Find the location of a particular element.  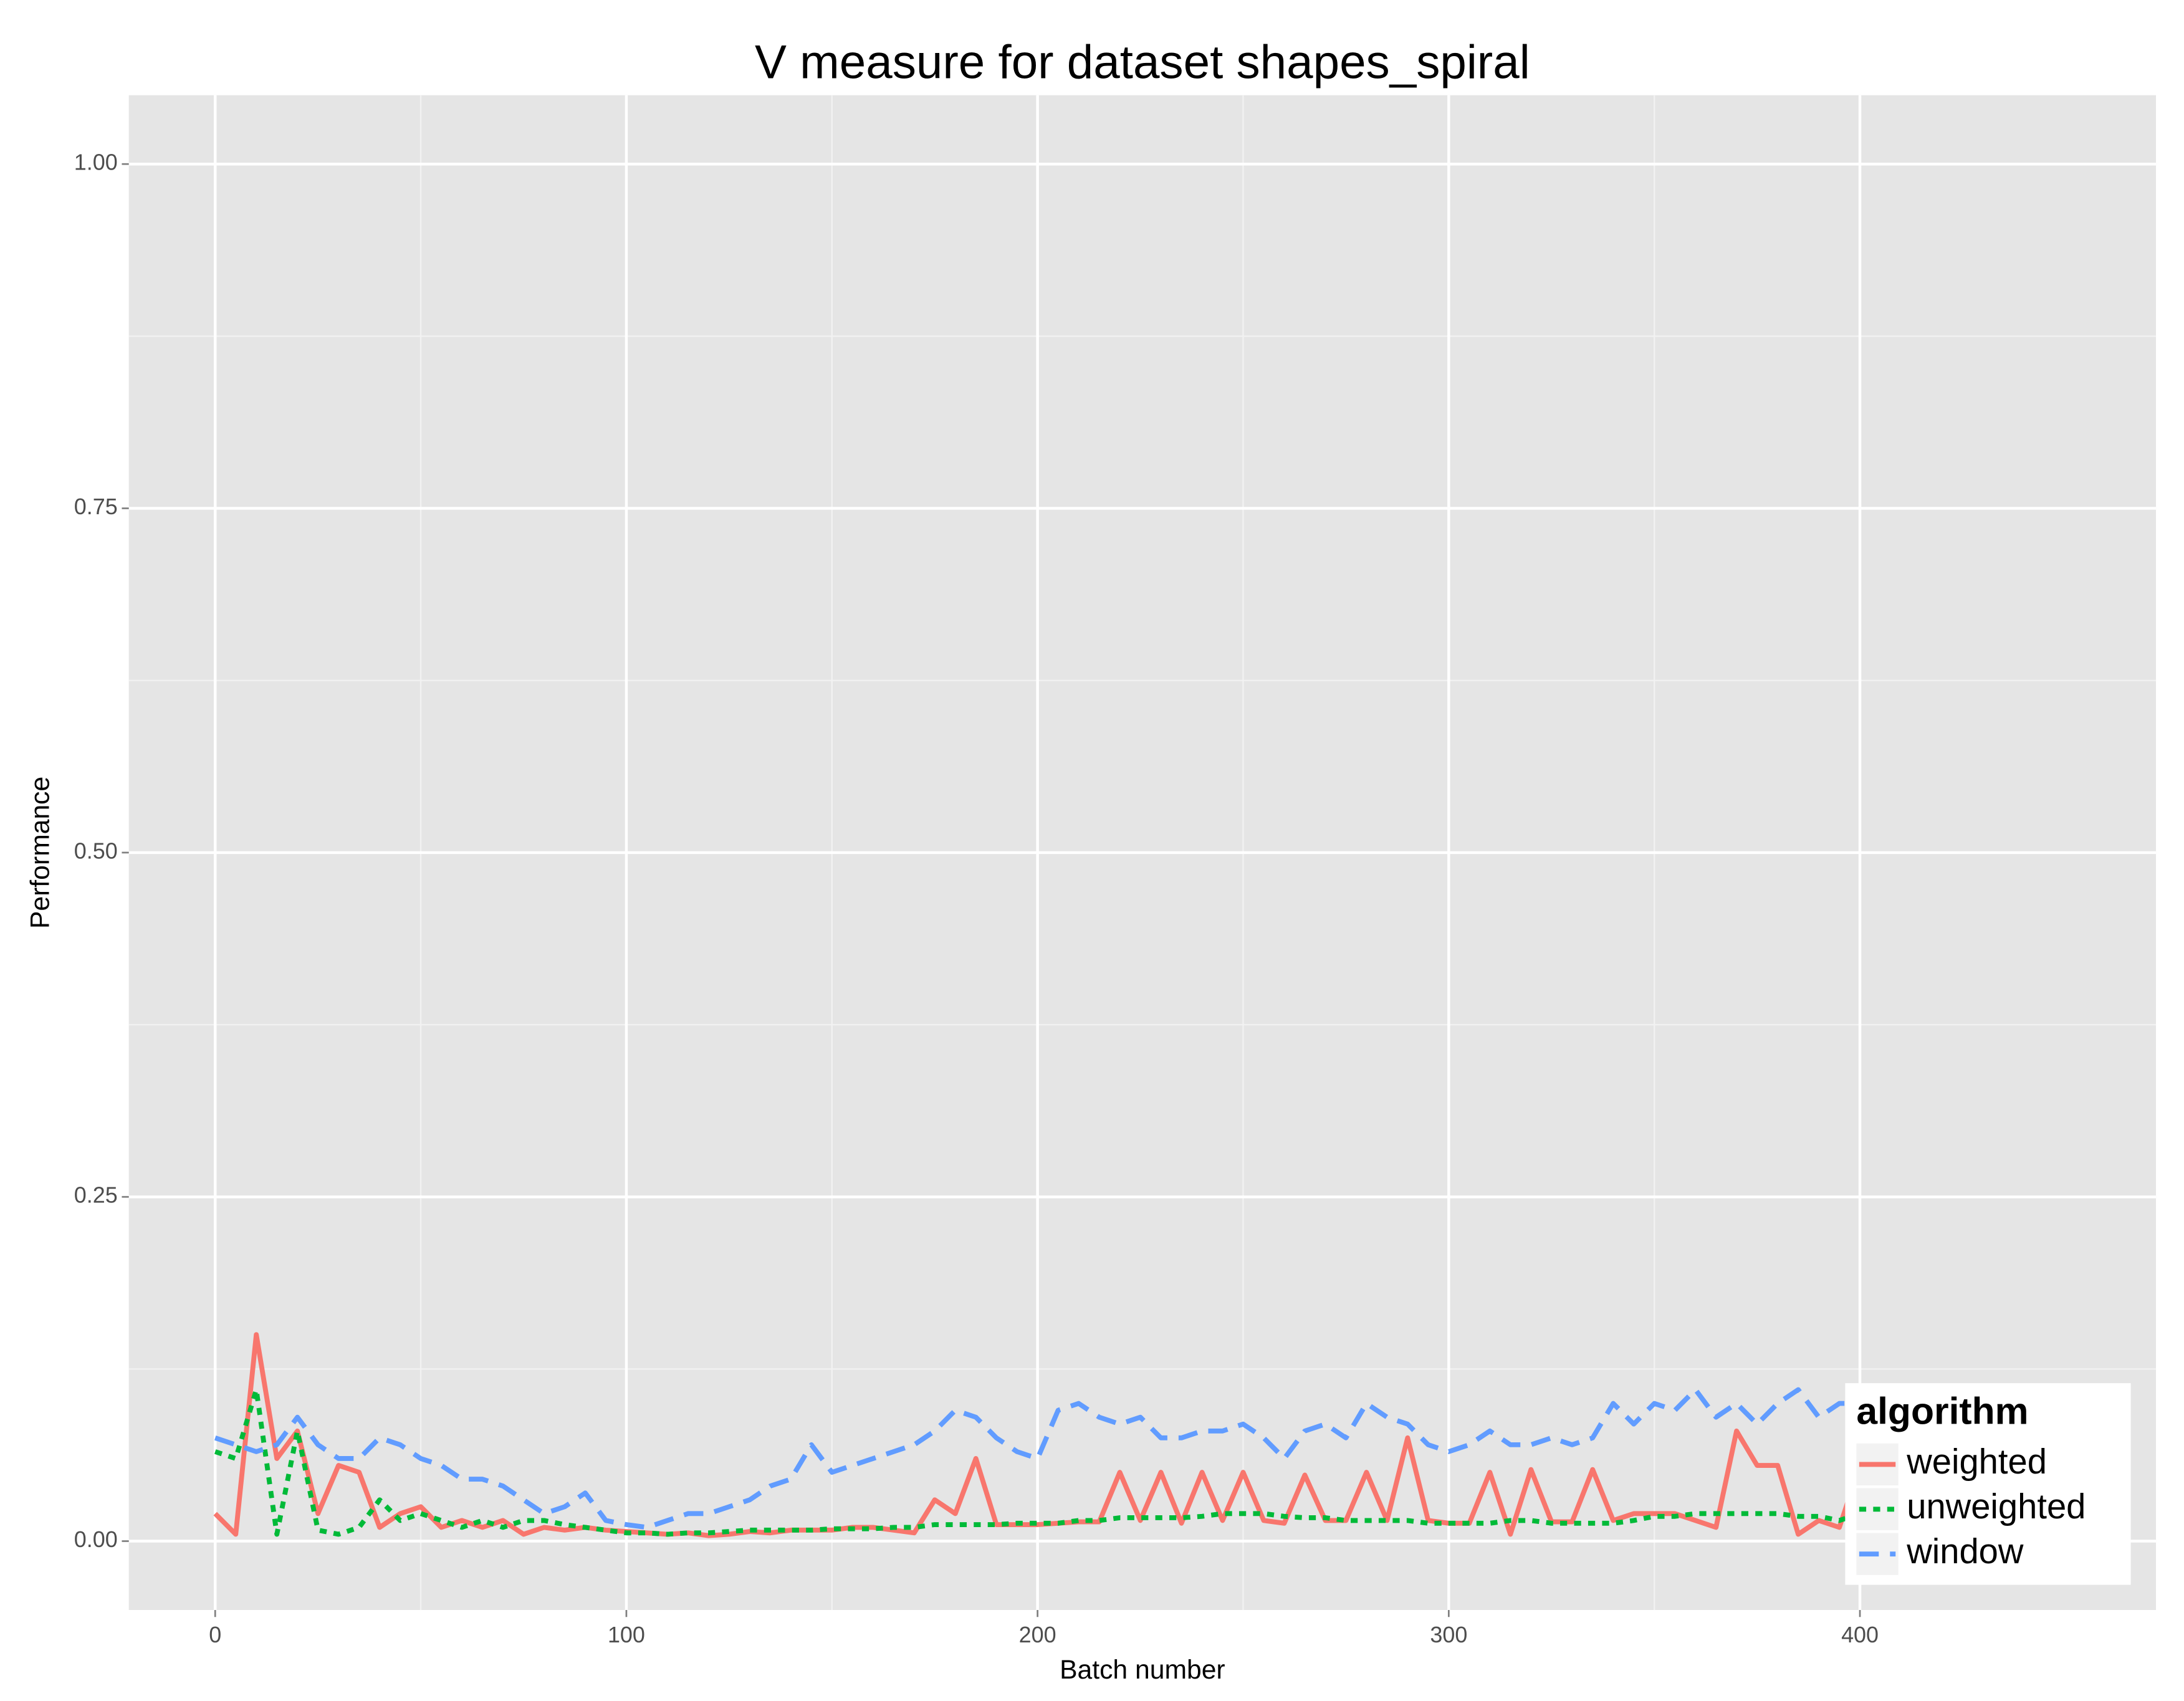

legend-label: weighted is located at coordinates (1977, 1461).